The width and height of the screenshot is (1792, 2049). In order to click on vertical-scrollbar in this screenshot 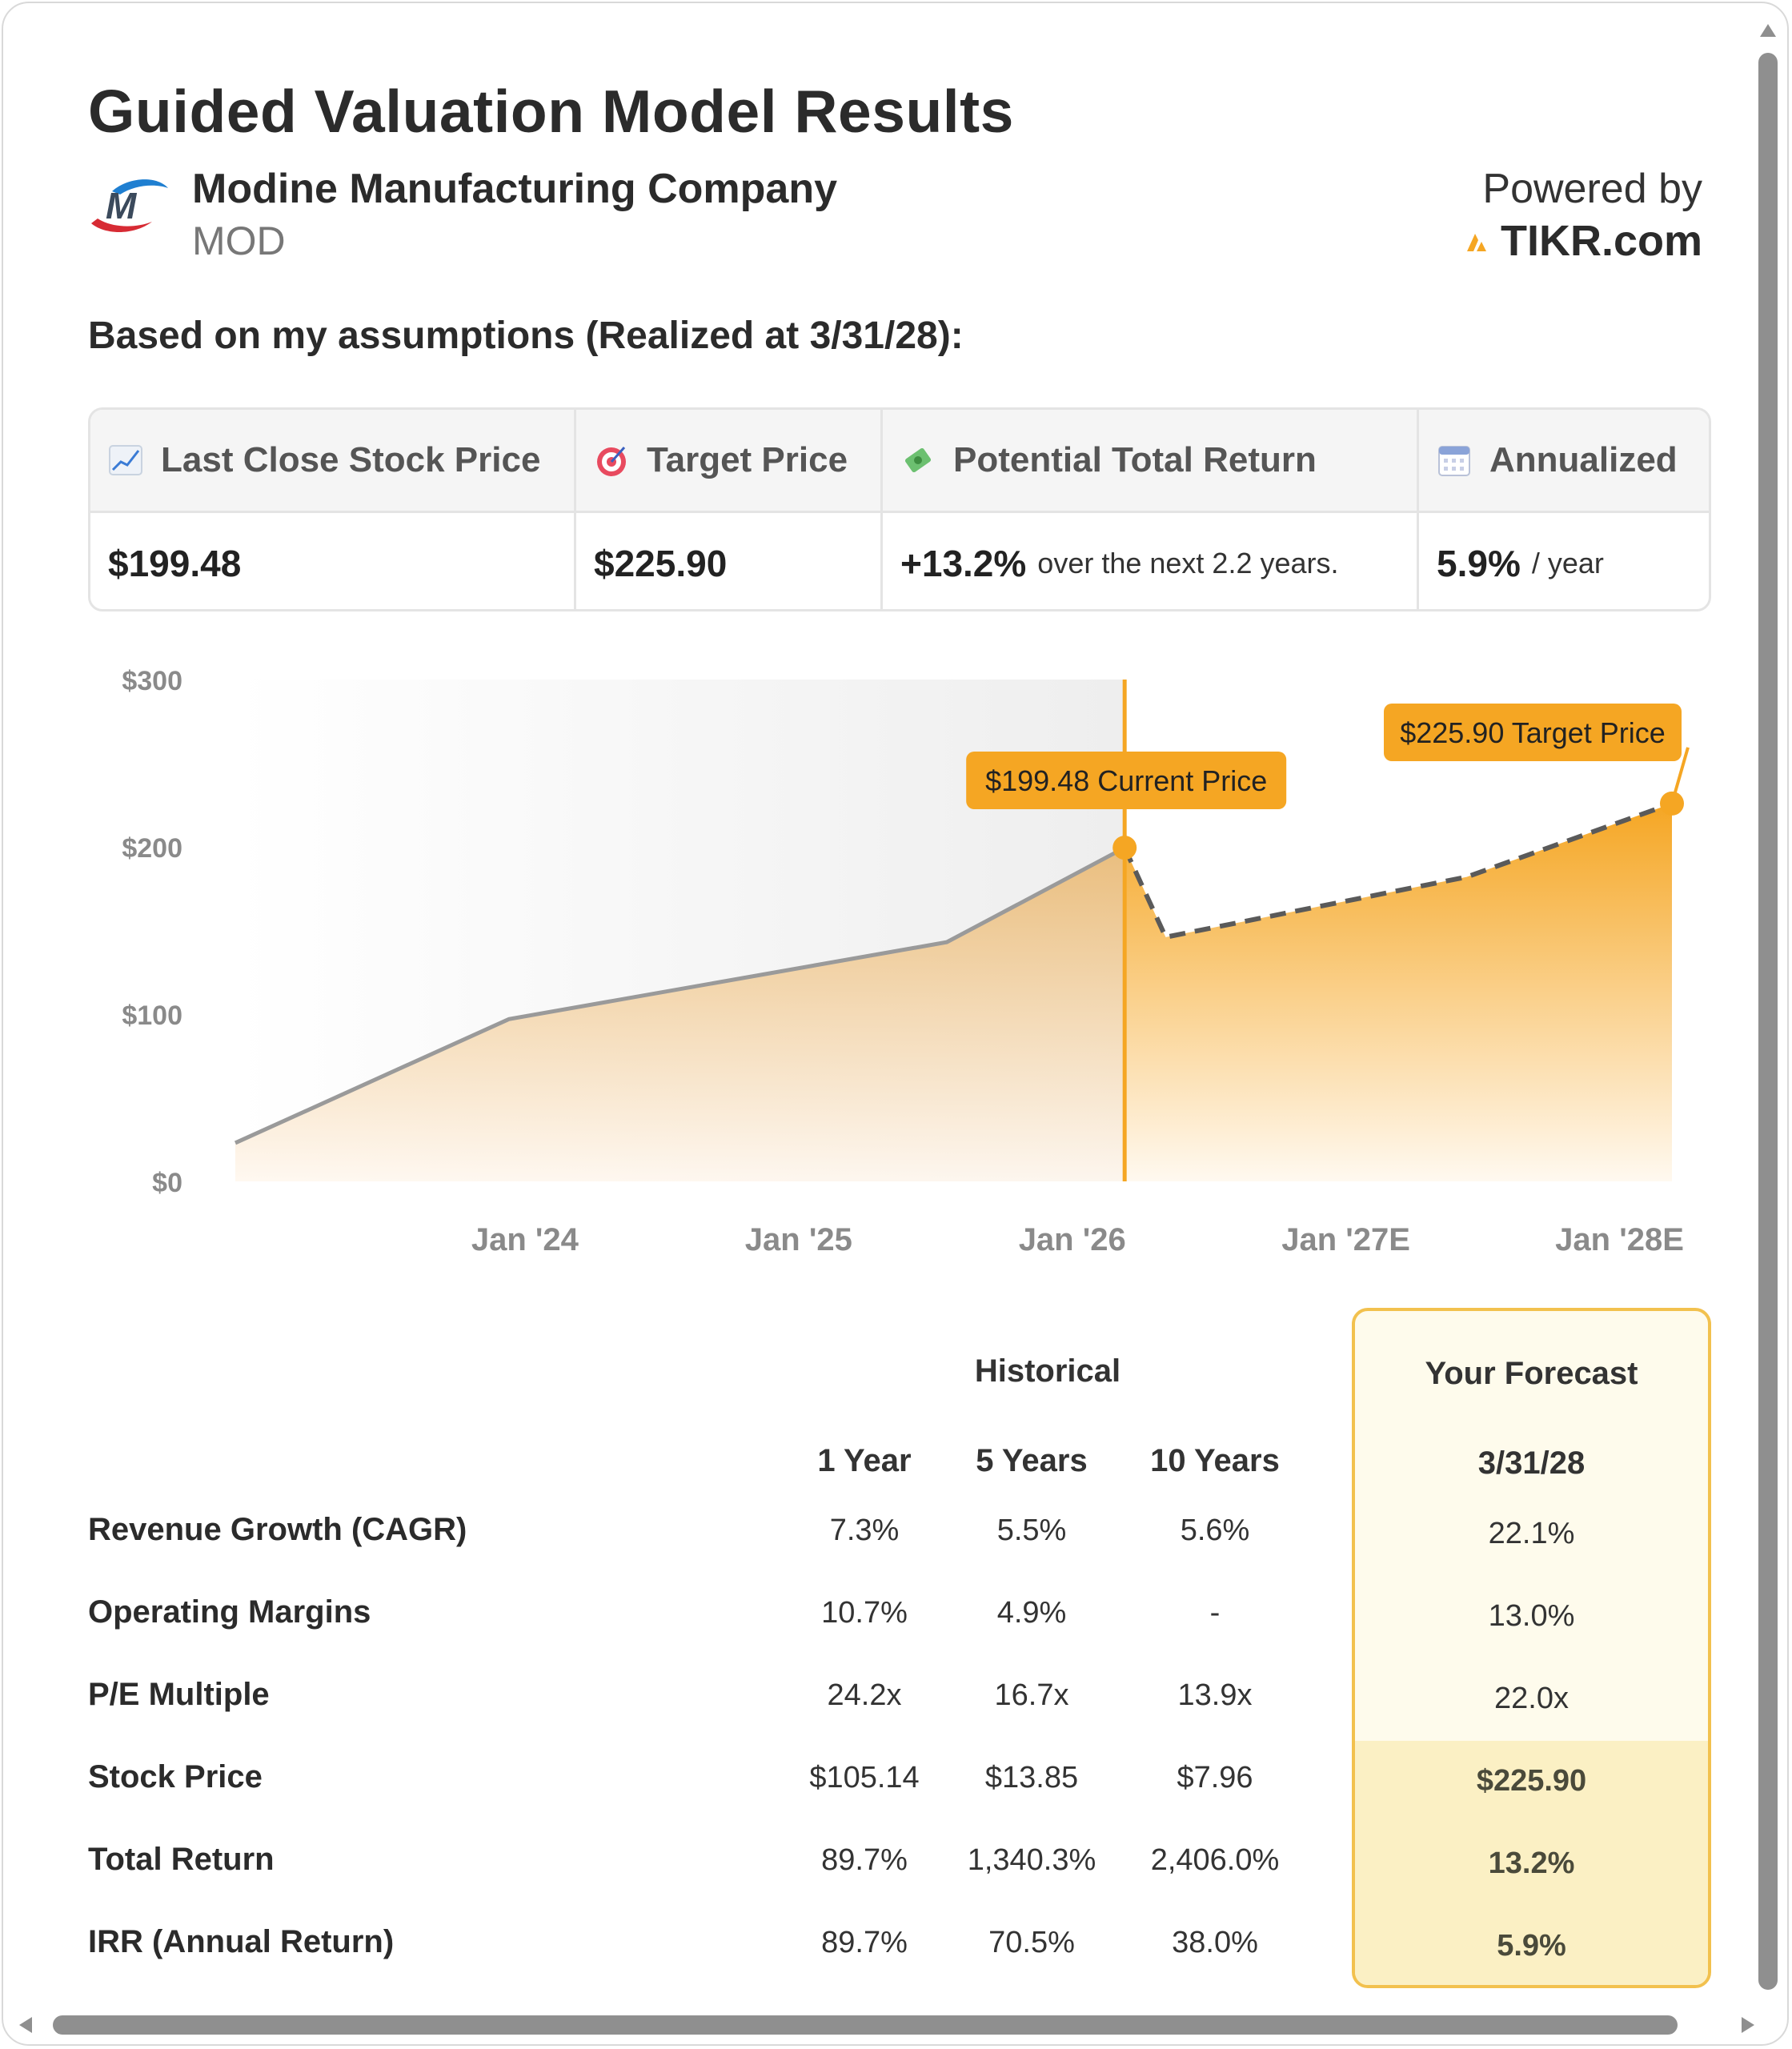, I will do `click(1768, 1014)`.